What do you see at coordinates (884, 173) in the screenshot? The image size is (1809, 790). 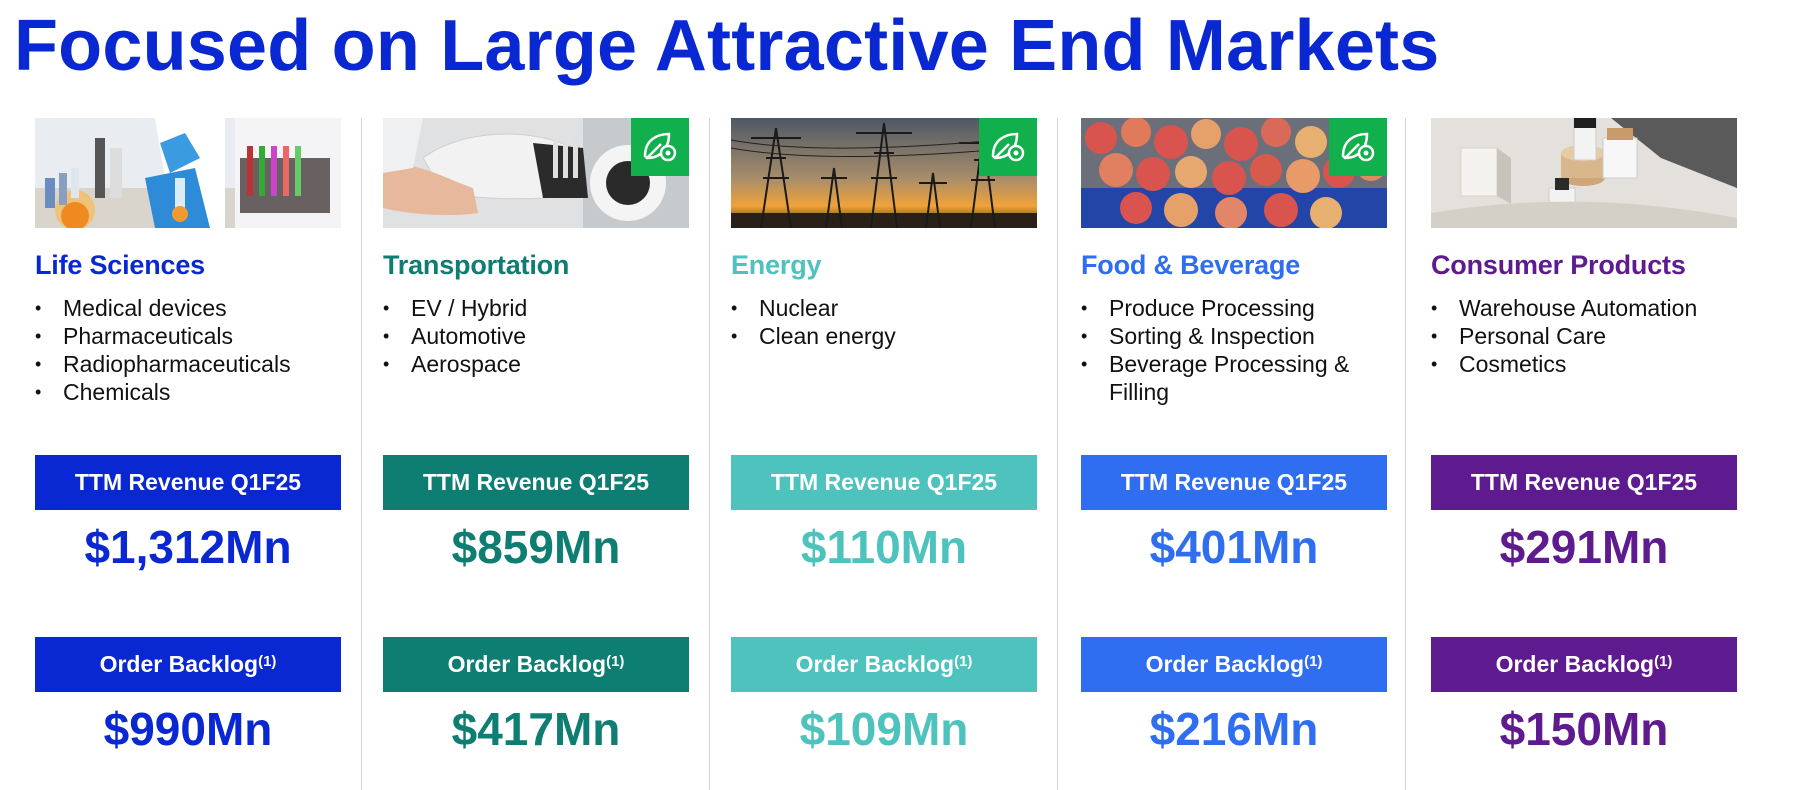 I see `power-lines-photo` at bounding box center [884, 173].